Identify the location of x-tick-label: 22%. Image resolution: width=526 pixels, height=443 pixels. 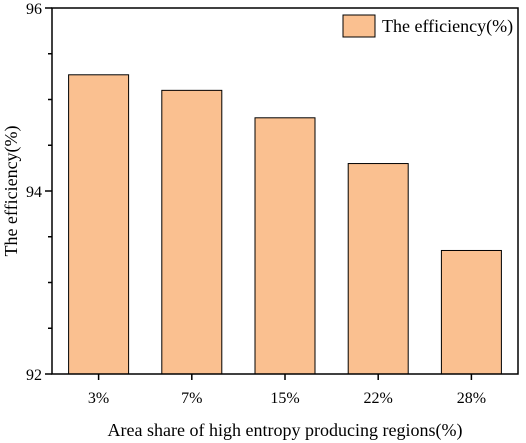
(378, 398).